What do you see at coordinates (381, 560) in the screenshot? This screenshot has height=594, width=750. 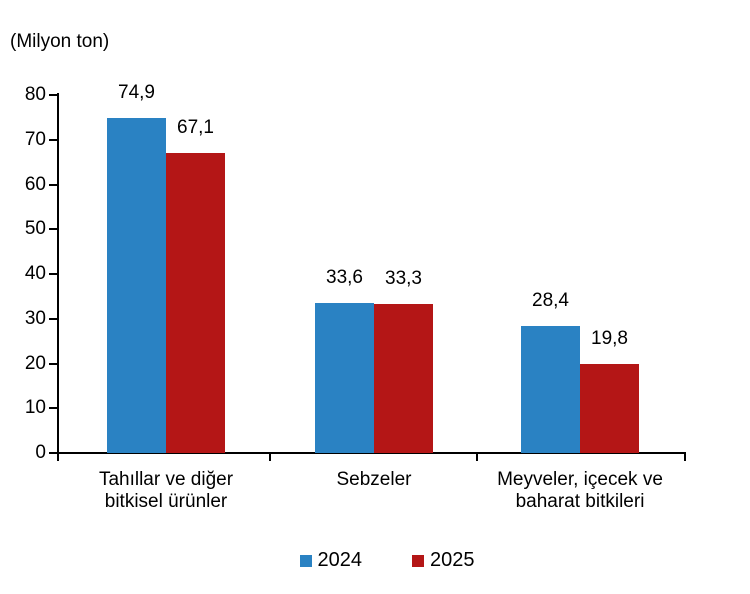 I see `legend: 2024 2025` at bounding box center [381, 560].